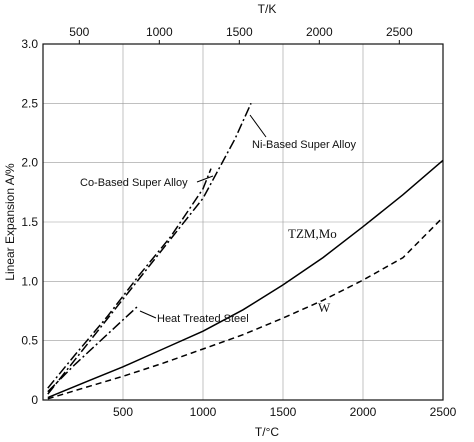 This screenshot has width=474, height=442. I want to click on y-tick-label: 0.5, so click(29, 341).